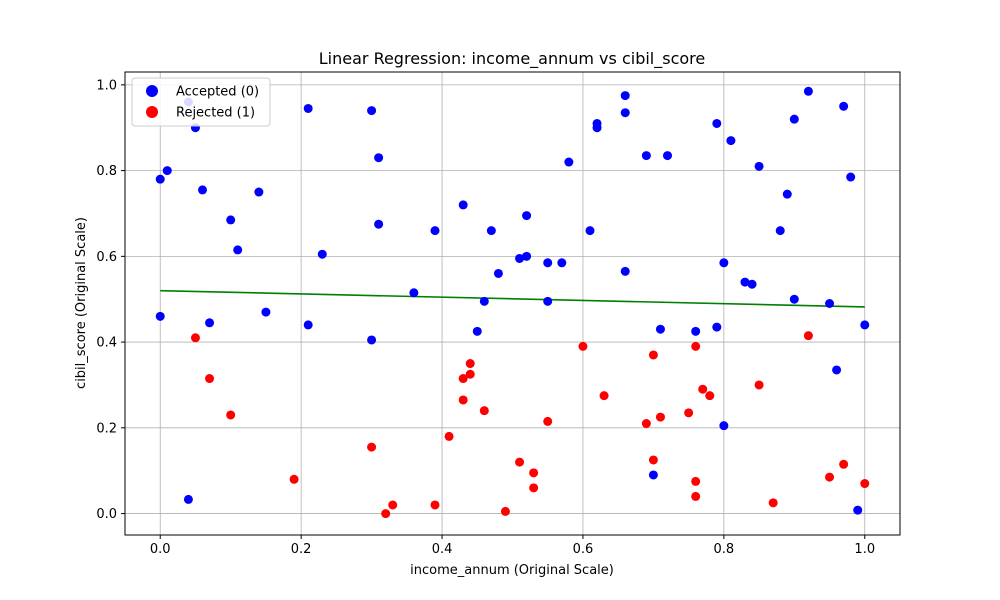 The height and width of the screenshot is (600, 1000). What do you see at coordinates (201, 102) in the screenshot?
I see `legend: Accepted (0) Rejected (1)` at bounding box center [201, 102].